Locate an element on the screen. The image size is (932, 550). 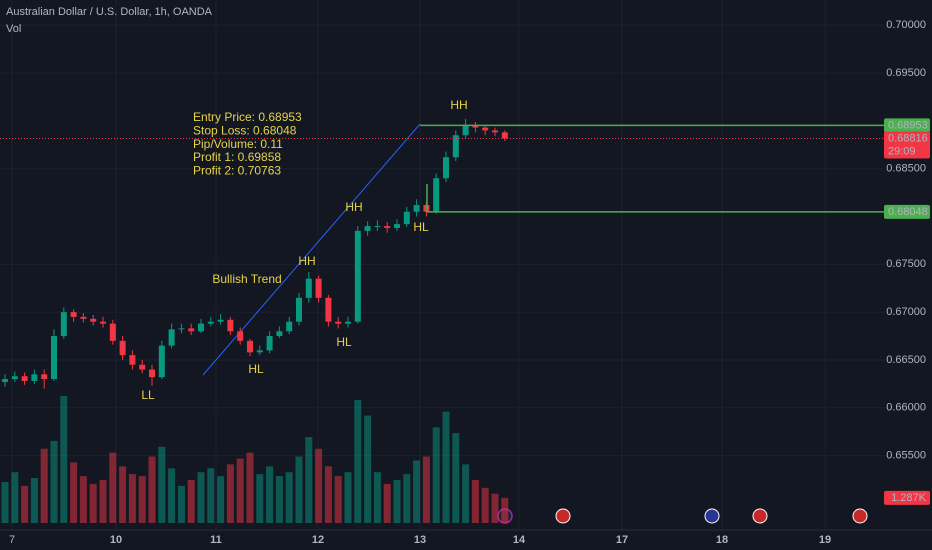
volume-tag is located at coordinates (907, 497).